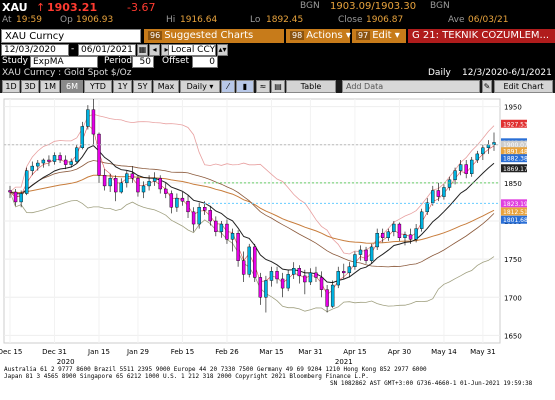 This screenshot has height=400, width=555. What do you see at coordinates (143, 62) in the screenshot?
I see `period-input: 50` at bounding box center [143, 62].